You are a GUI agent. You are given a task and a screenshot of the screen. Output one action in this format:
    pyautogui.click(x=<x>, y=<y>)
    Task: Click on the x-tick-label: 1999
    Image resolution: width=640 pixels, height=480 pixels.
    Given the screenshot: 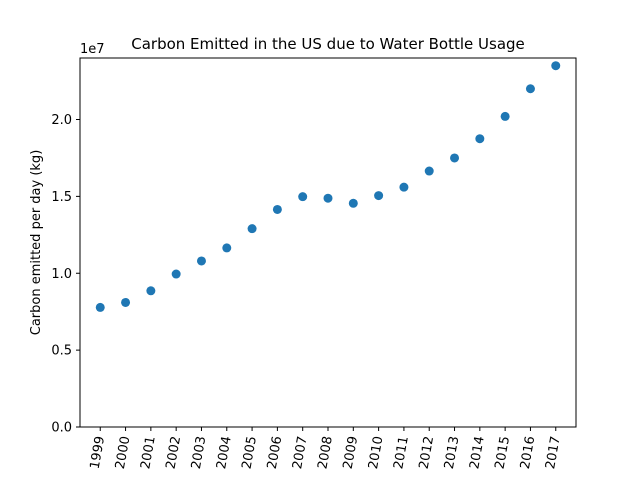 What is the action you would take?
    pyautogui.click(x=98, y=452)
    